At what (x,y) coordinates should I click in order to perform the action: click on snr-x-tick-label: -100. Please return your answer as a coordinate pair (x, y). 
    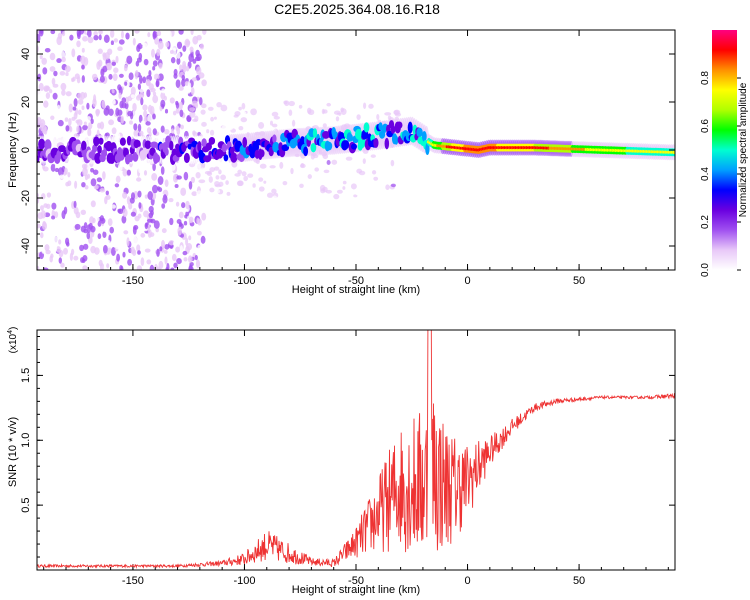
    Looking at the image, I should click on (244, 581).